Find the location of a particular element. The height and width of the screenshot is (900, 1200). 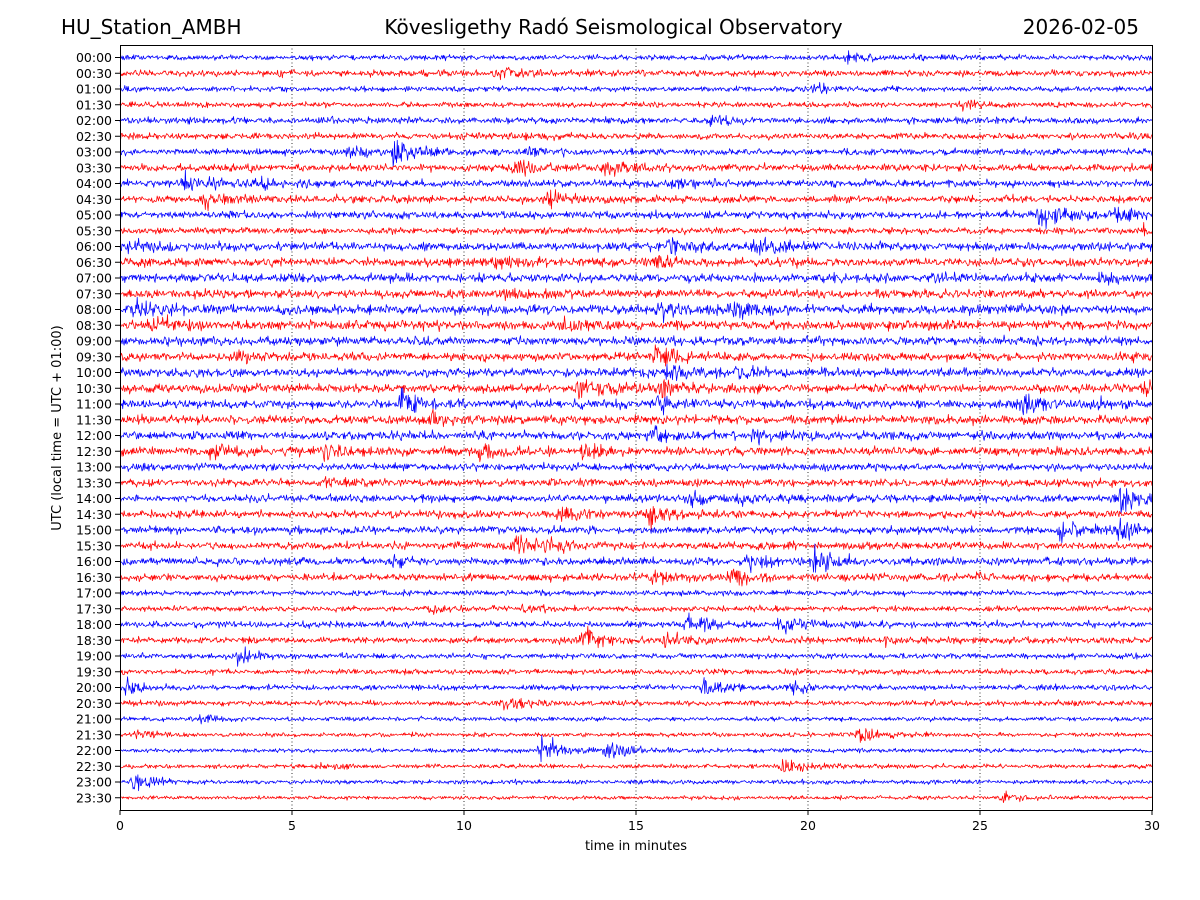

y-tick-label-20: 10:00 is located at coordinates (94, 372).